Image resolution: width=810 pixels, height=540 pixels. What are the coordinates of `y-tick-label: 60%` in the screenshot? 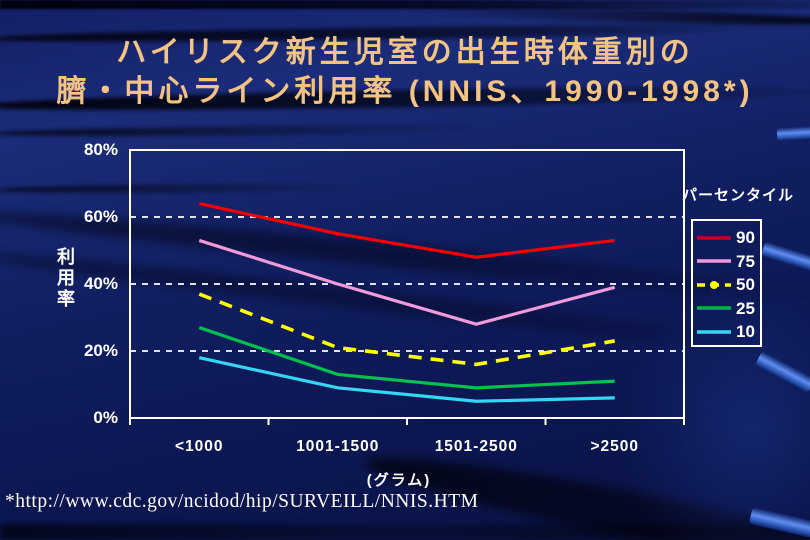 It's located at (100, 216).